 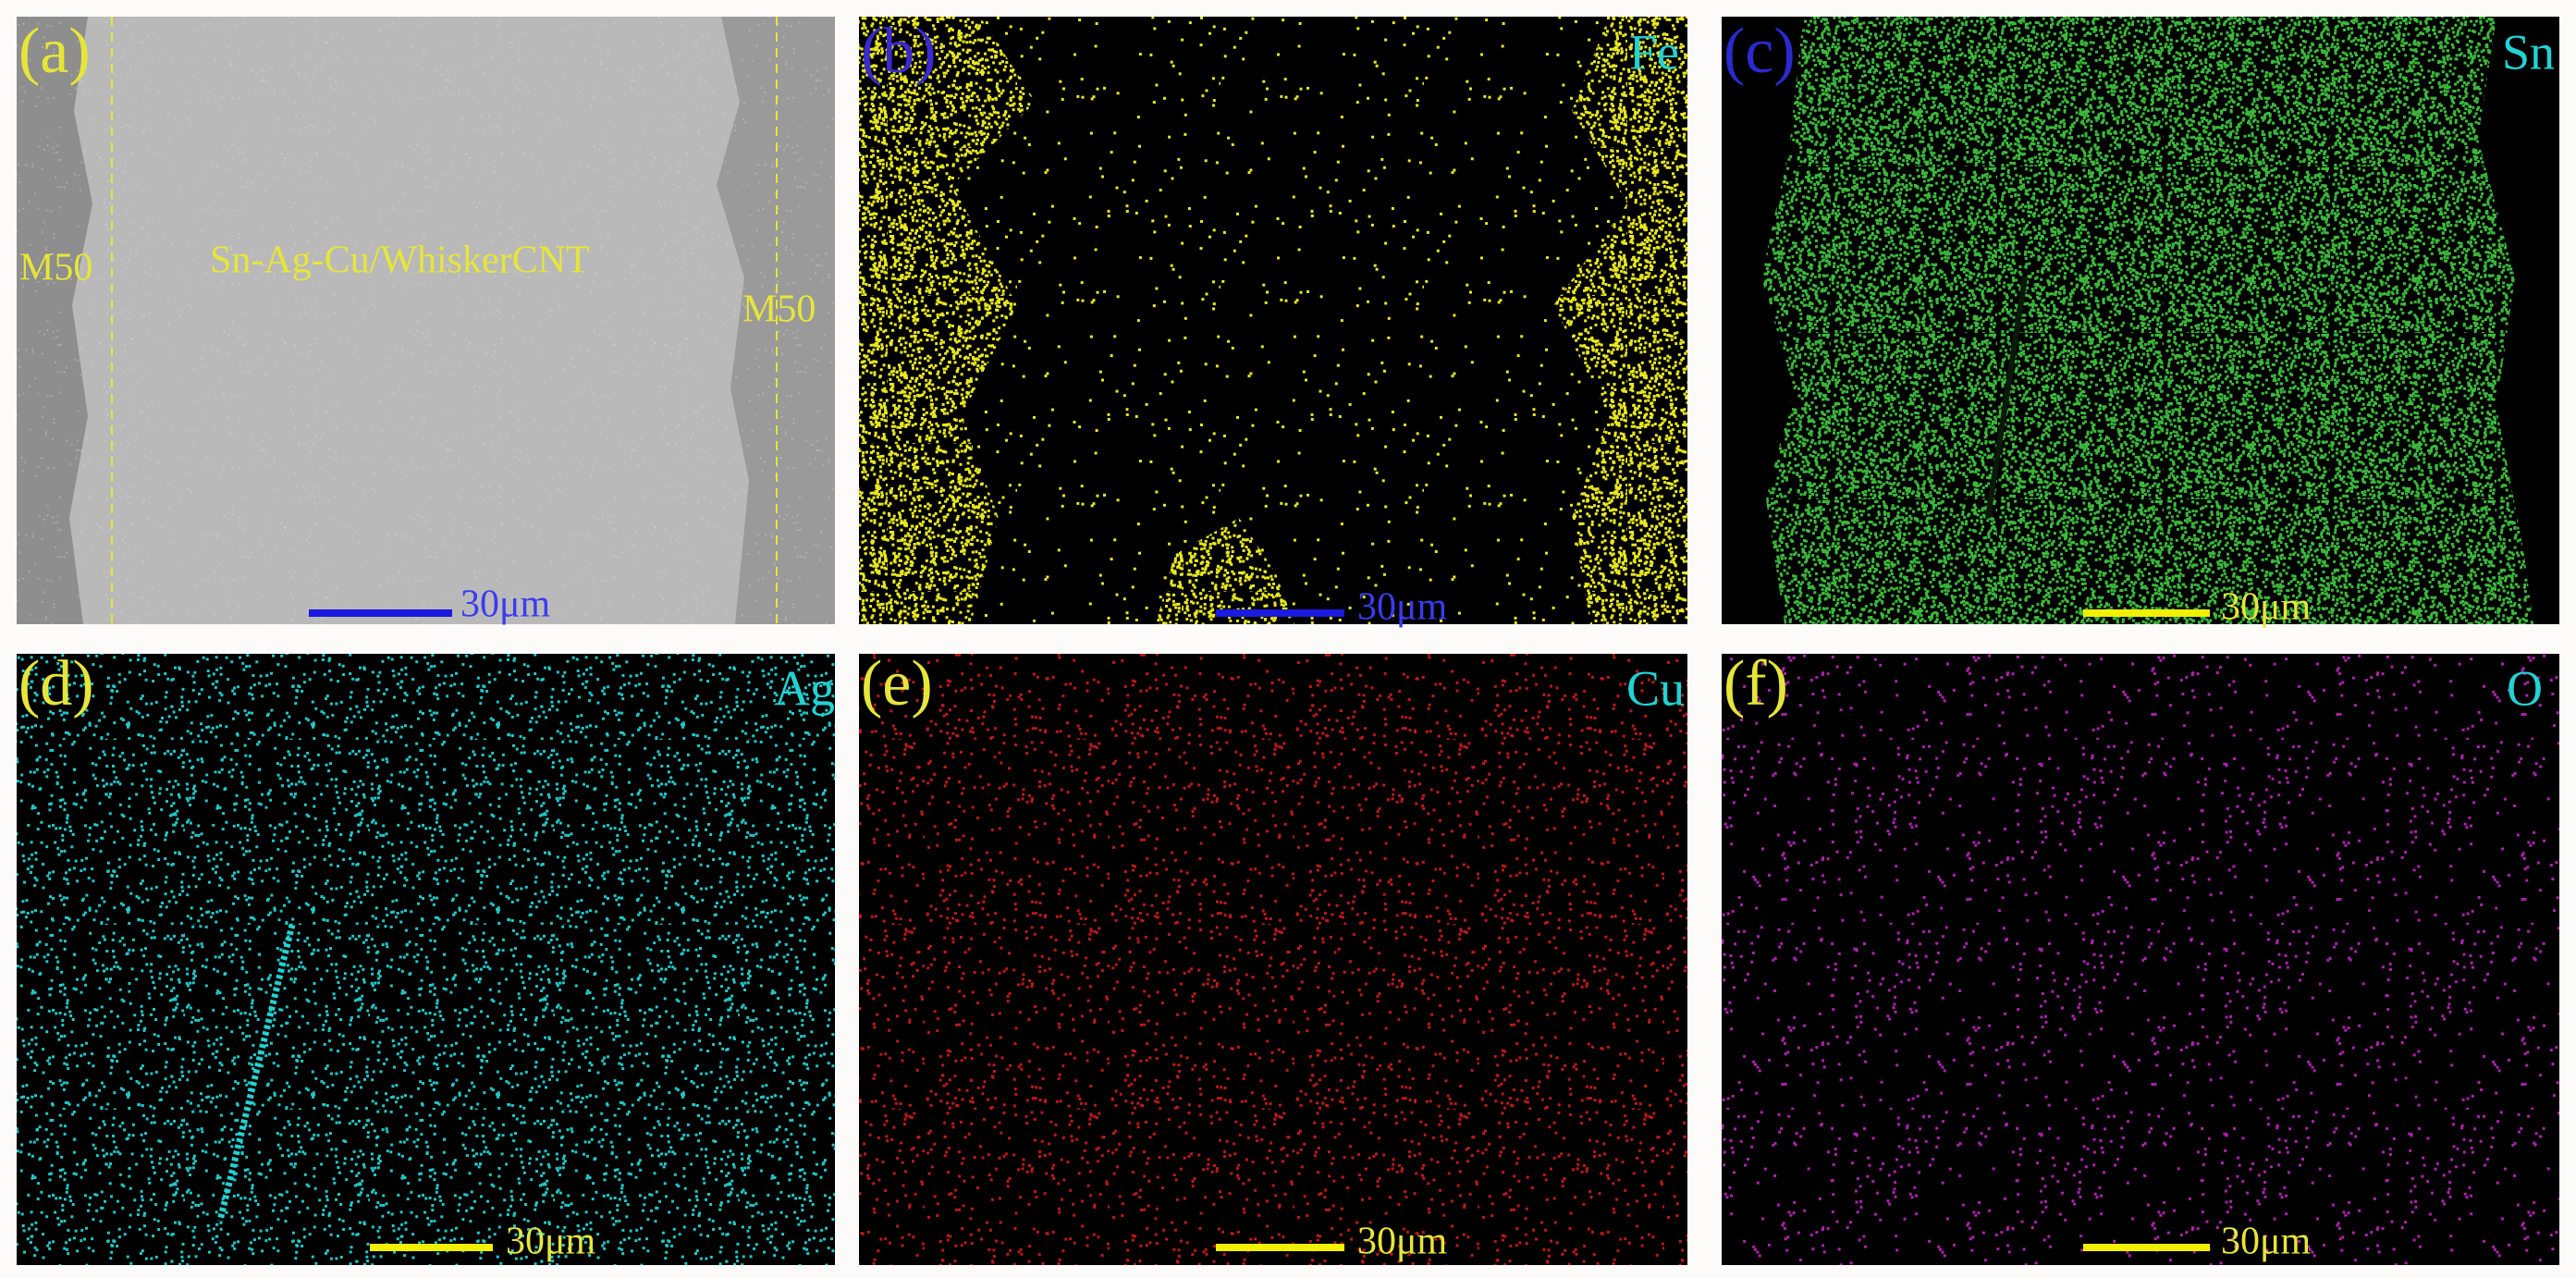 What do you see at coordinates (899, 51) in the screenshot?
I see `panel-label: (b)` at bounding box center [899, 51].